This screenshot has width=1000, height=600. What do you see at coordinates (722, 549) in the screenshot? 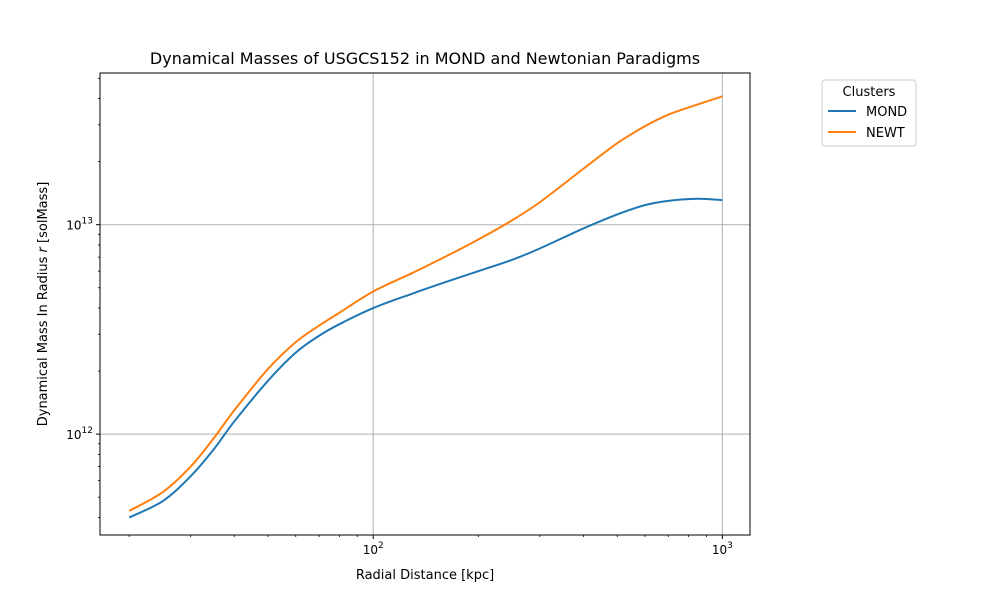
I see `x-tick-label: 10³` at bounding box center [722, 549].